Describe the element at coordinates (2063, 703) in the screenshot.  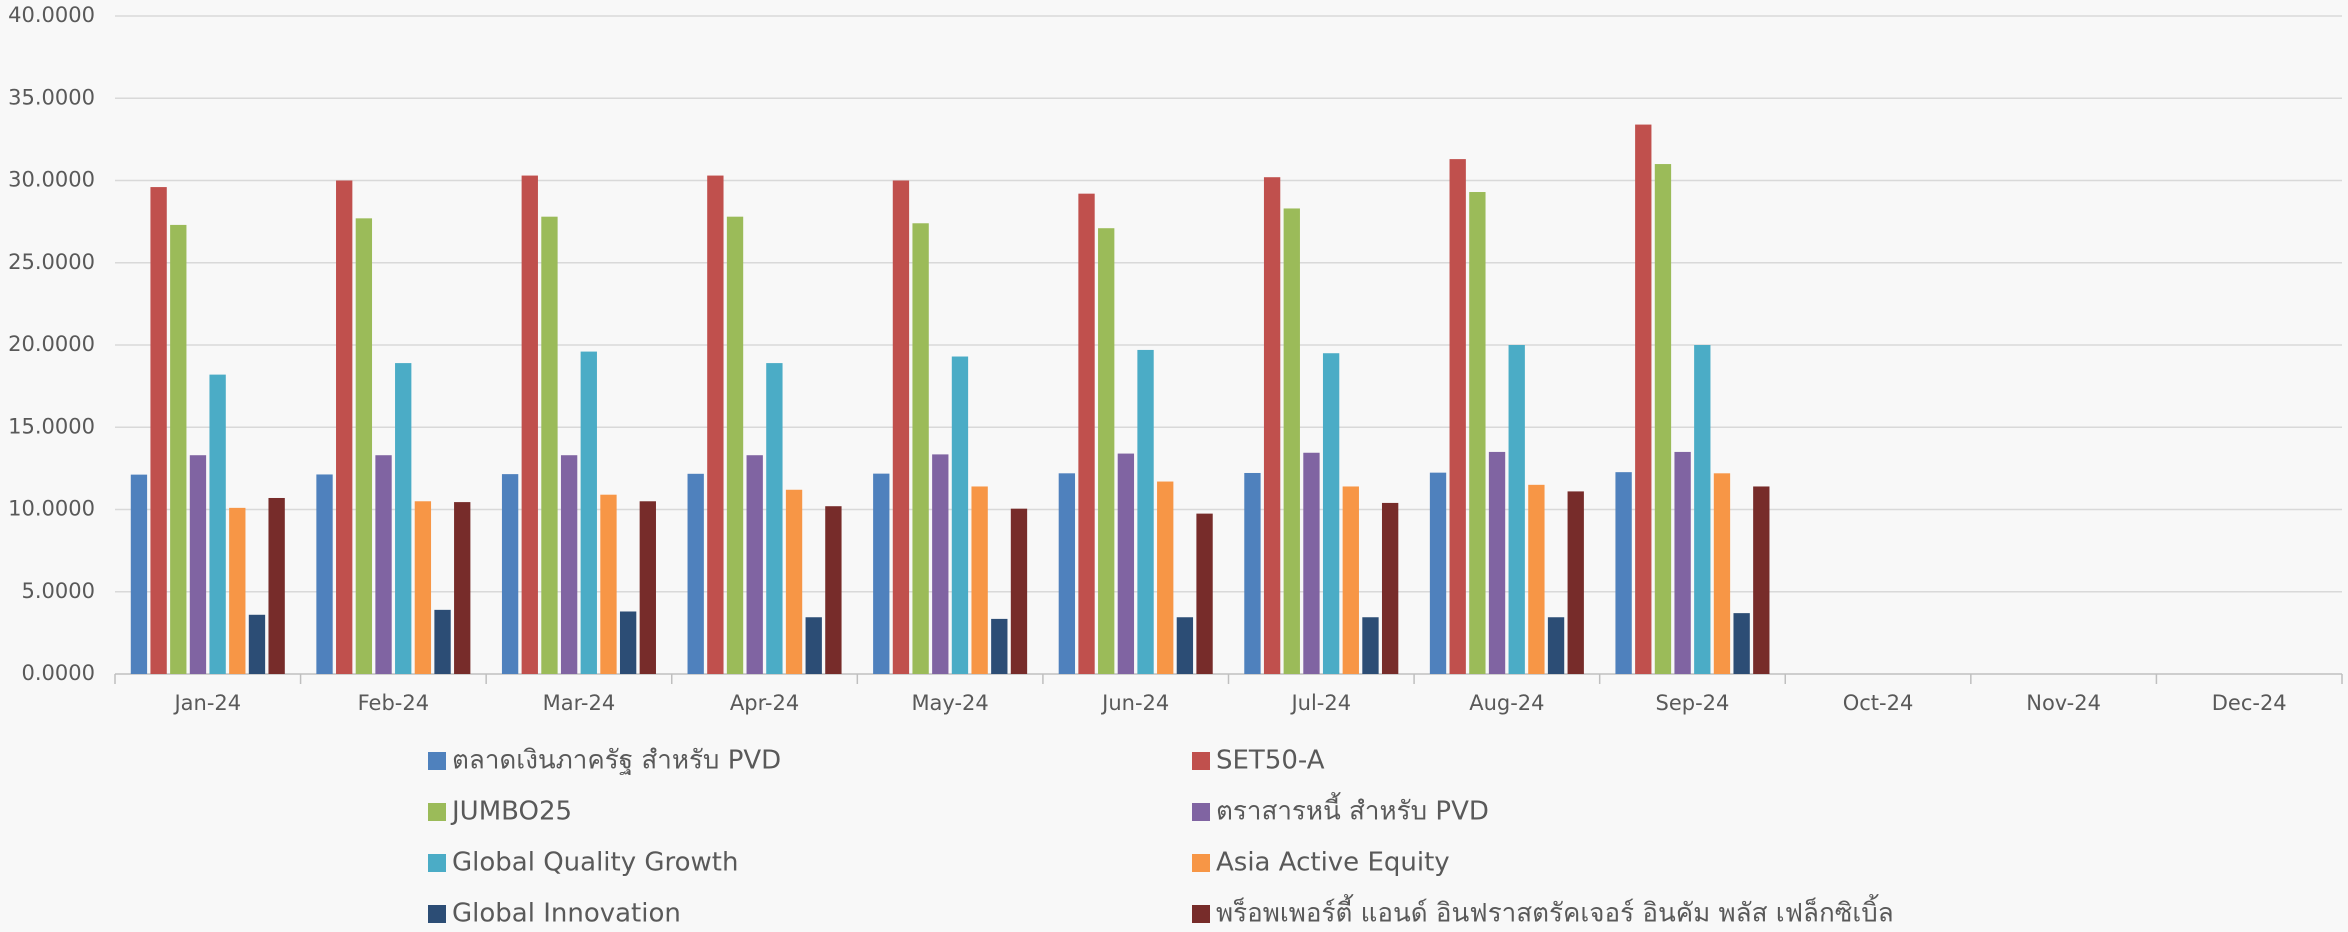
I see `x-tick-label: Nov-24` at that location.